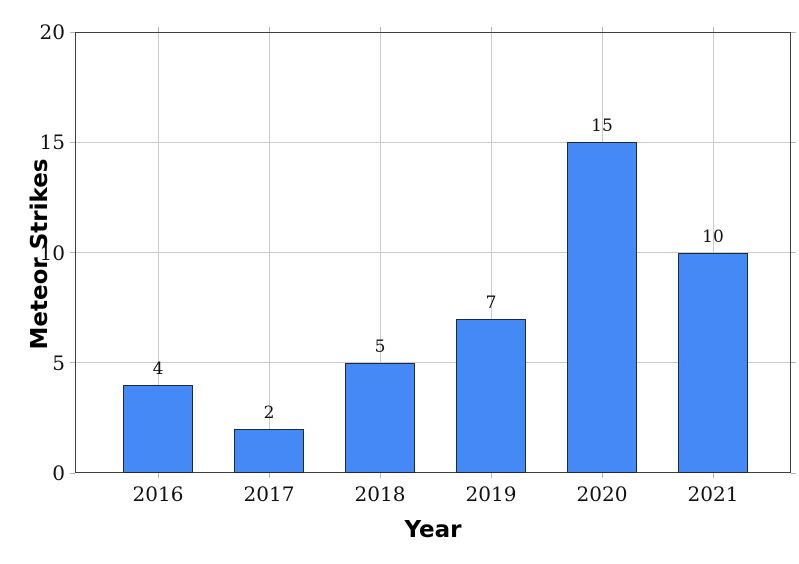 This screenshot has height=564, width=799. What do you see at coordinates (269, 494) in the screenshot?
I see `x-tick-label: 2017` at bounding box center [269, 494].